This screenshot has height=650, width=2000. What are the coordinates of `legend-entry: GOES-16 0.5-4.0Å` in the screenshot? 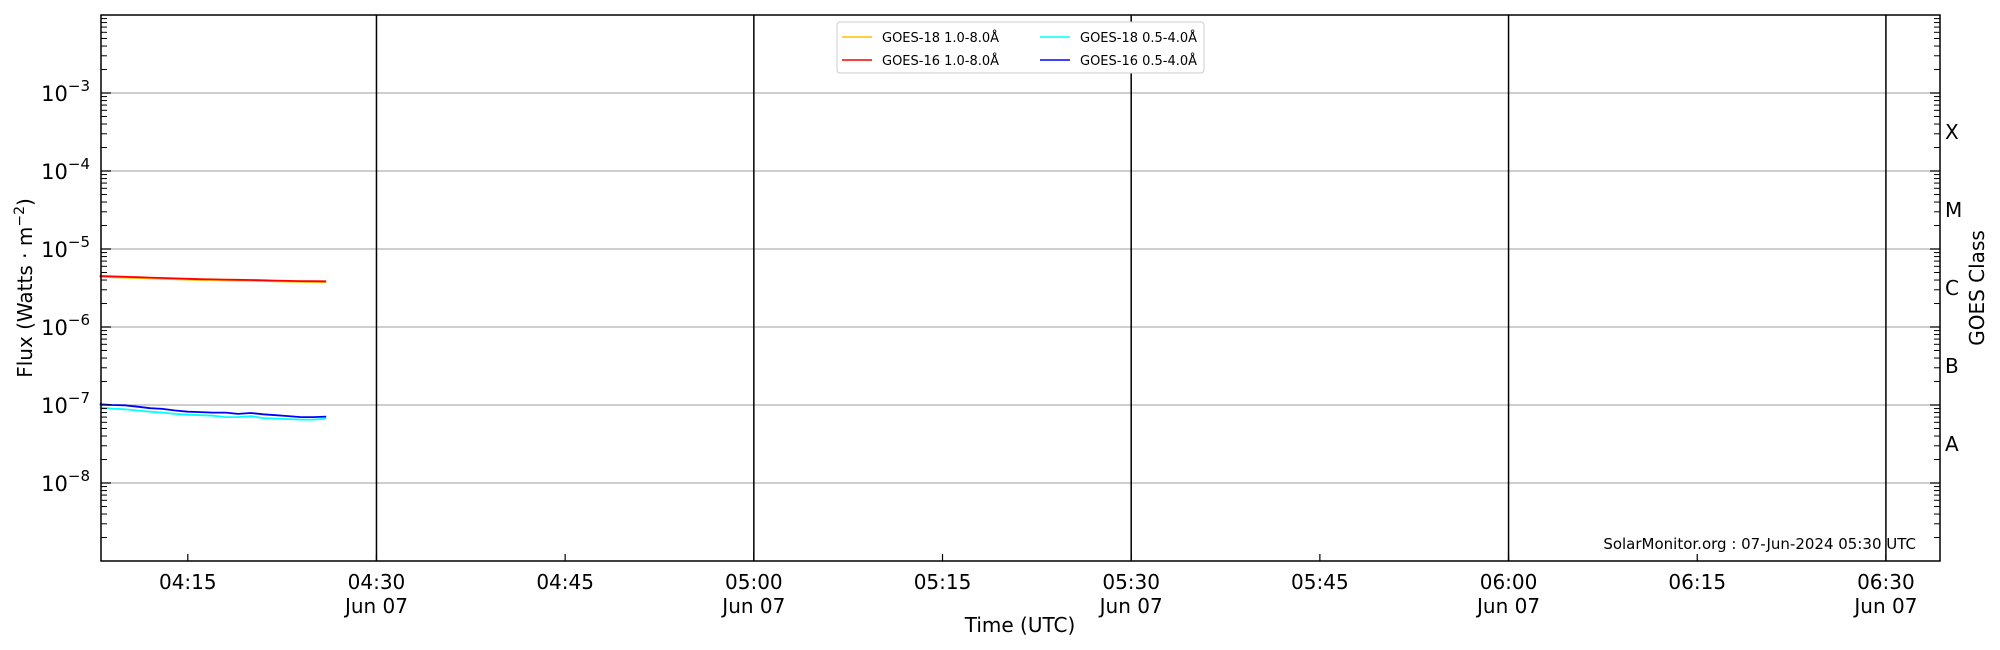 It's located at (1138, 61).